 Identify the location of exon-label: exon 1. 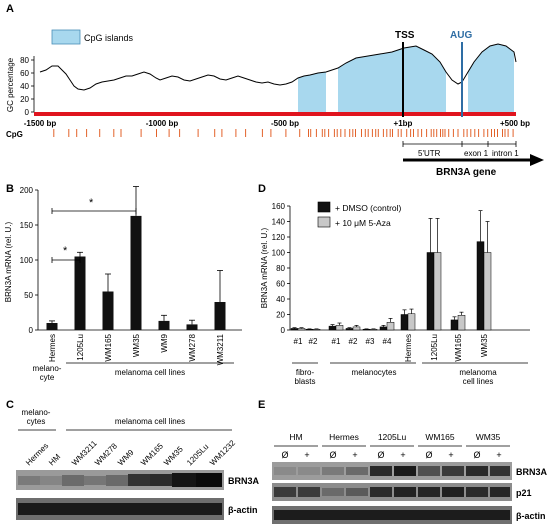
(476, 153).